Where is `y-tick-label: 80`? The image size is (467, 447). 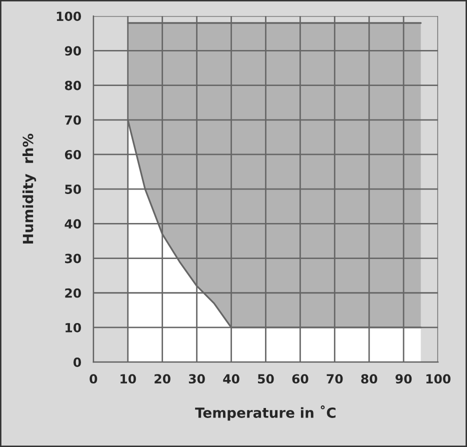 y-tick-label: 80 is located at coordinates (72, 85).